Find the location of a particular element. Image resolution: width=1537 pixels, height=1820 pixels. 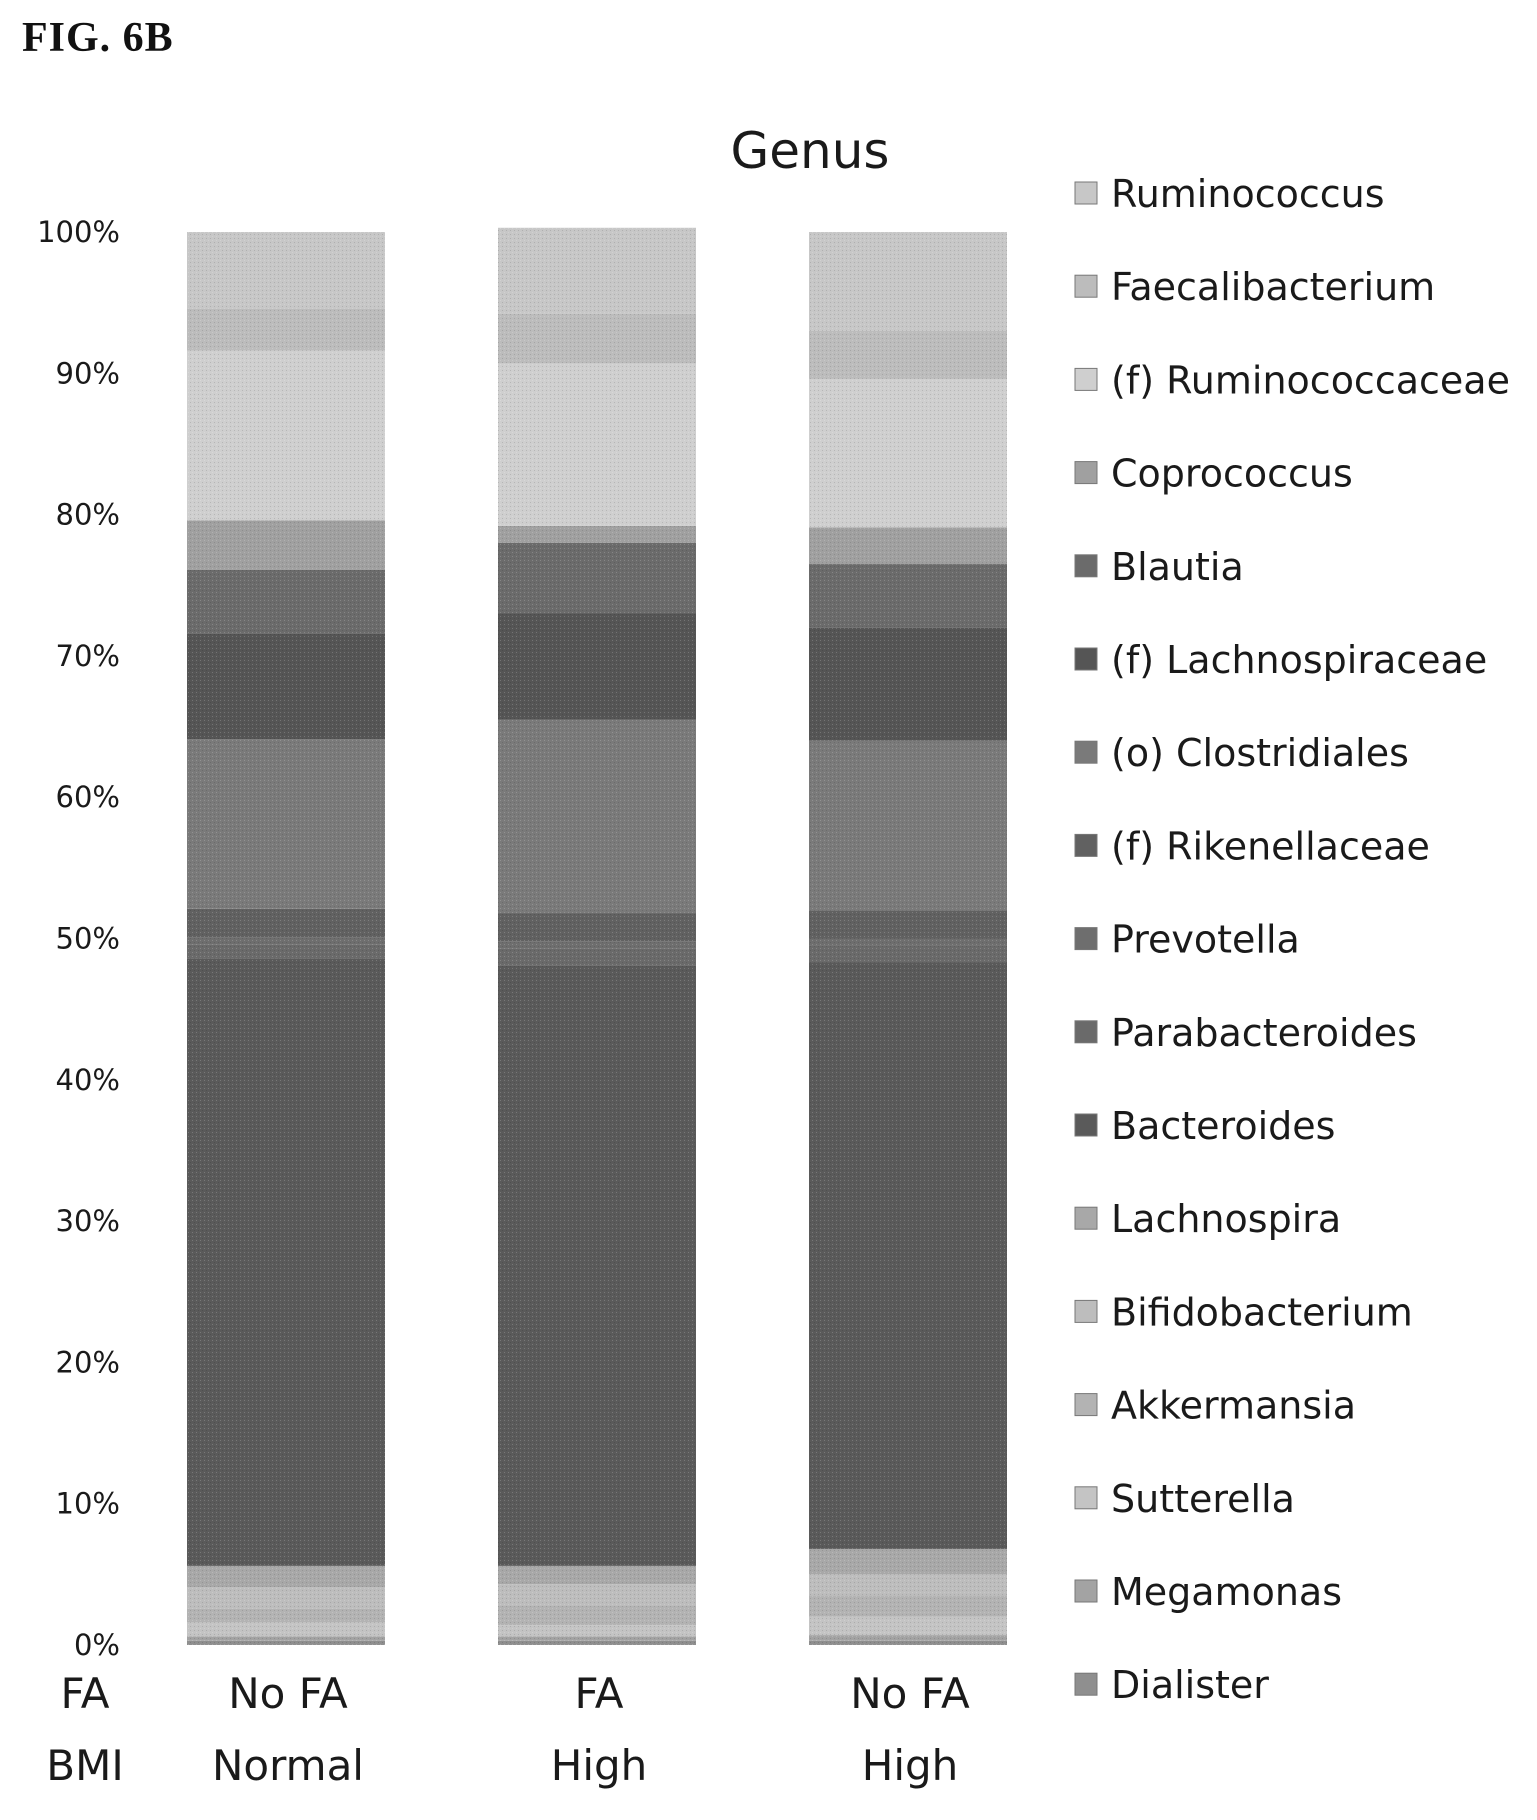

legend-entry: Prevotella is located at coordinates (1205, 940).